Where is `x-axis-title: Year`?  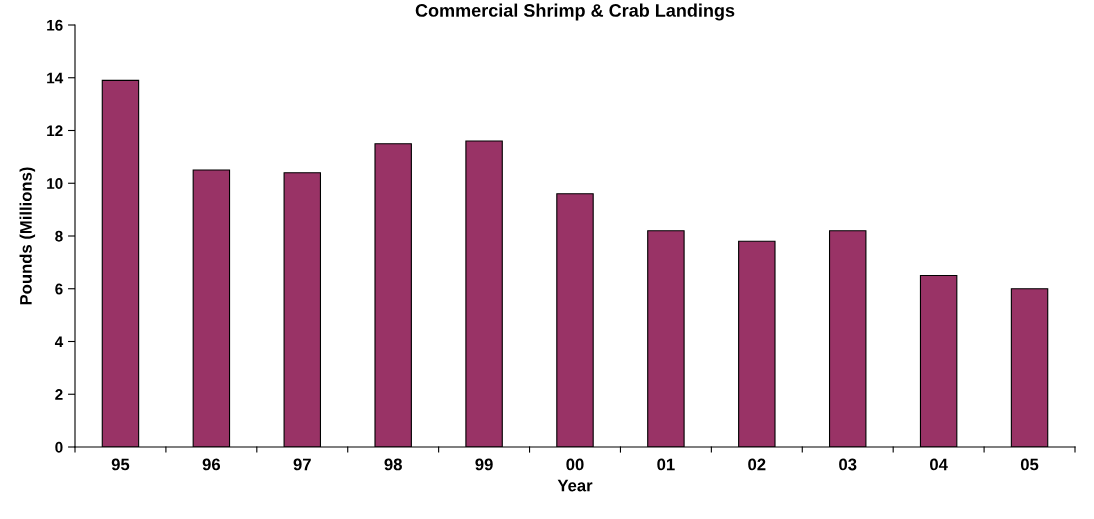
x-axis-title: Year is located at coordinates (575, 485).